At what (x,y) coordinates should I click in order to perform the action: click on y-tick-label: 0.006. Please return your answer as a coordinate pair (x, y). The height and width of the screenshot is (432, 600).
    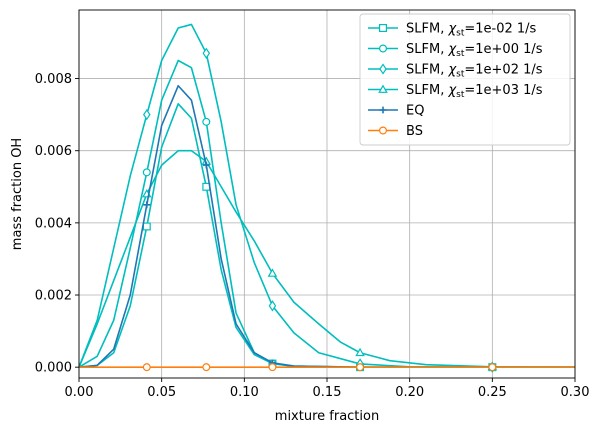
    Looking at the image, I should click on (53, 151).